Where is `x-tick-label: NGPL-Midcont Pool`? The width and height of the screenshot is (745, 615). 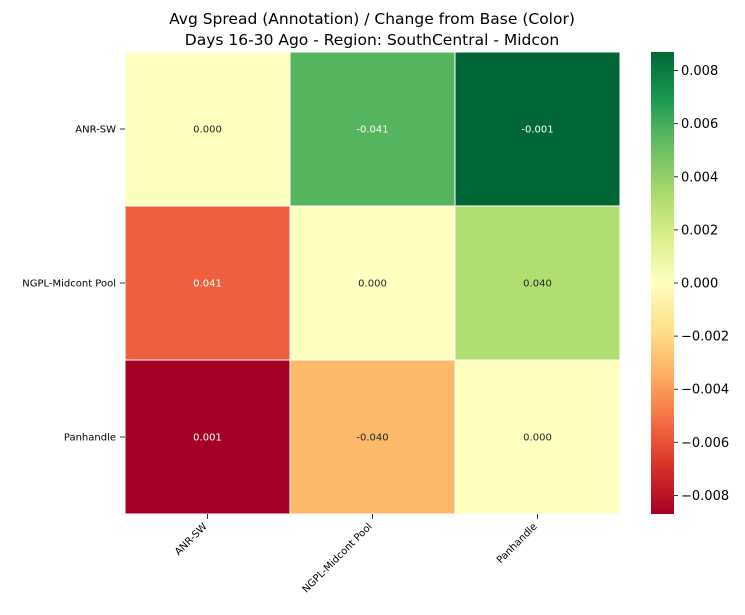 x-tick-label: NGPL-Midcont Pool is located at coordinates (338, 558).